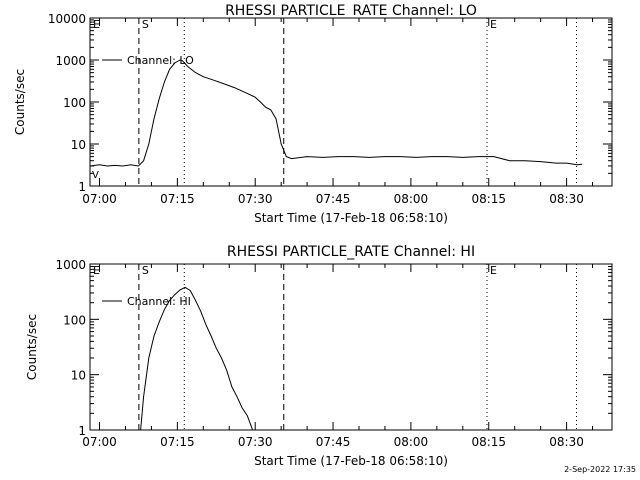 Image resolution: width=640 pixels, height=480 pixels. What do you see at coordinates (566, 442) in the screenshot?
I see `panel2-x-tick-label: 08:30` at bounding box center [566, 442].